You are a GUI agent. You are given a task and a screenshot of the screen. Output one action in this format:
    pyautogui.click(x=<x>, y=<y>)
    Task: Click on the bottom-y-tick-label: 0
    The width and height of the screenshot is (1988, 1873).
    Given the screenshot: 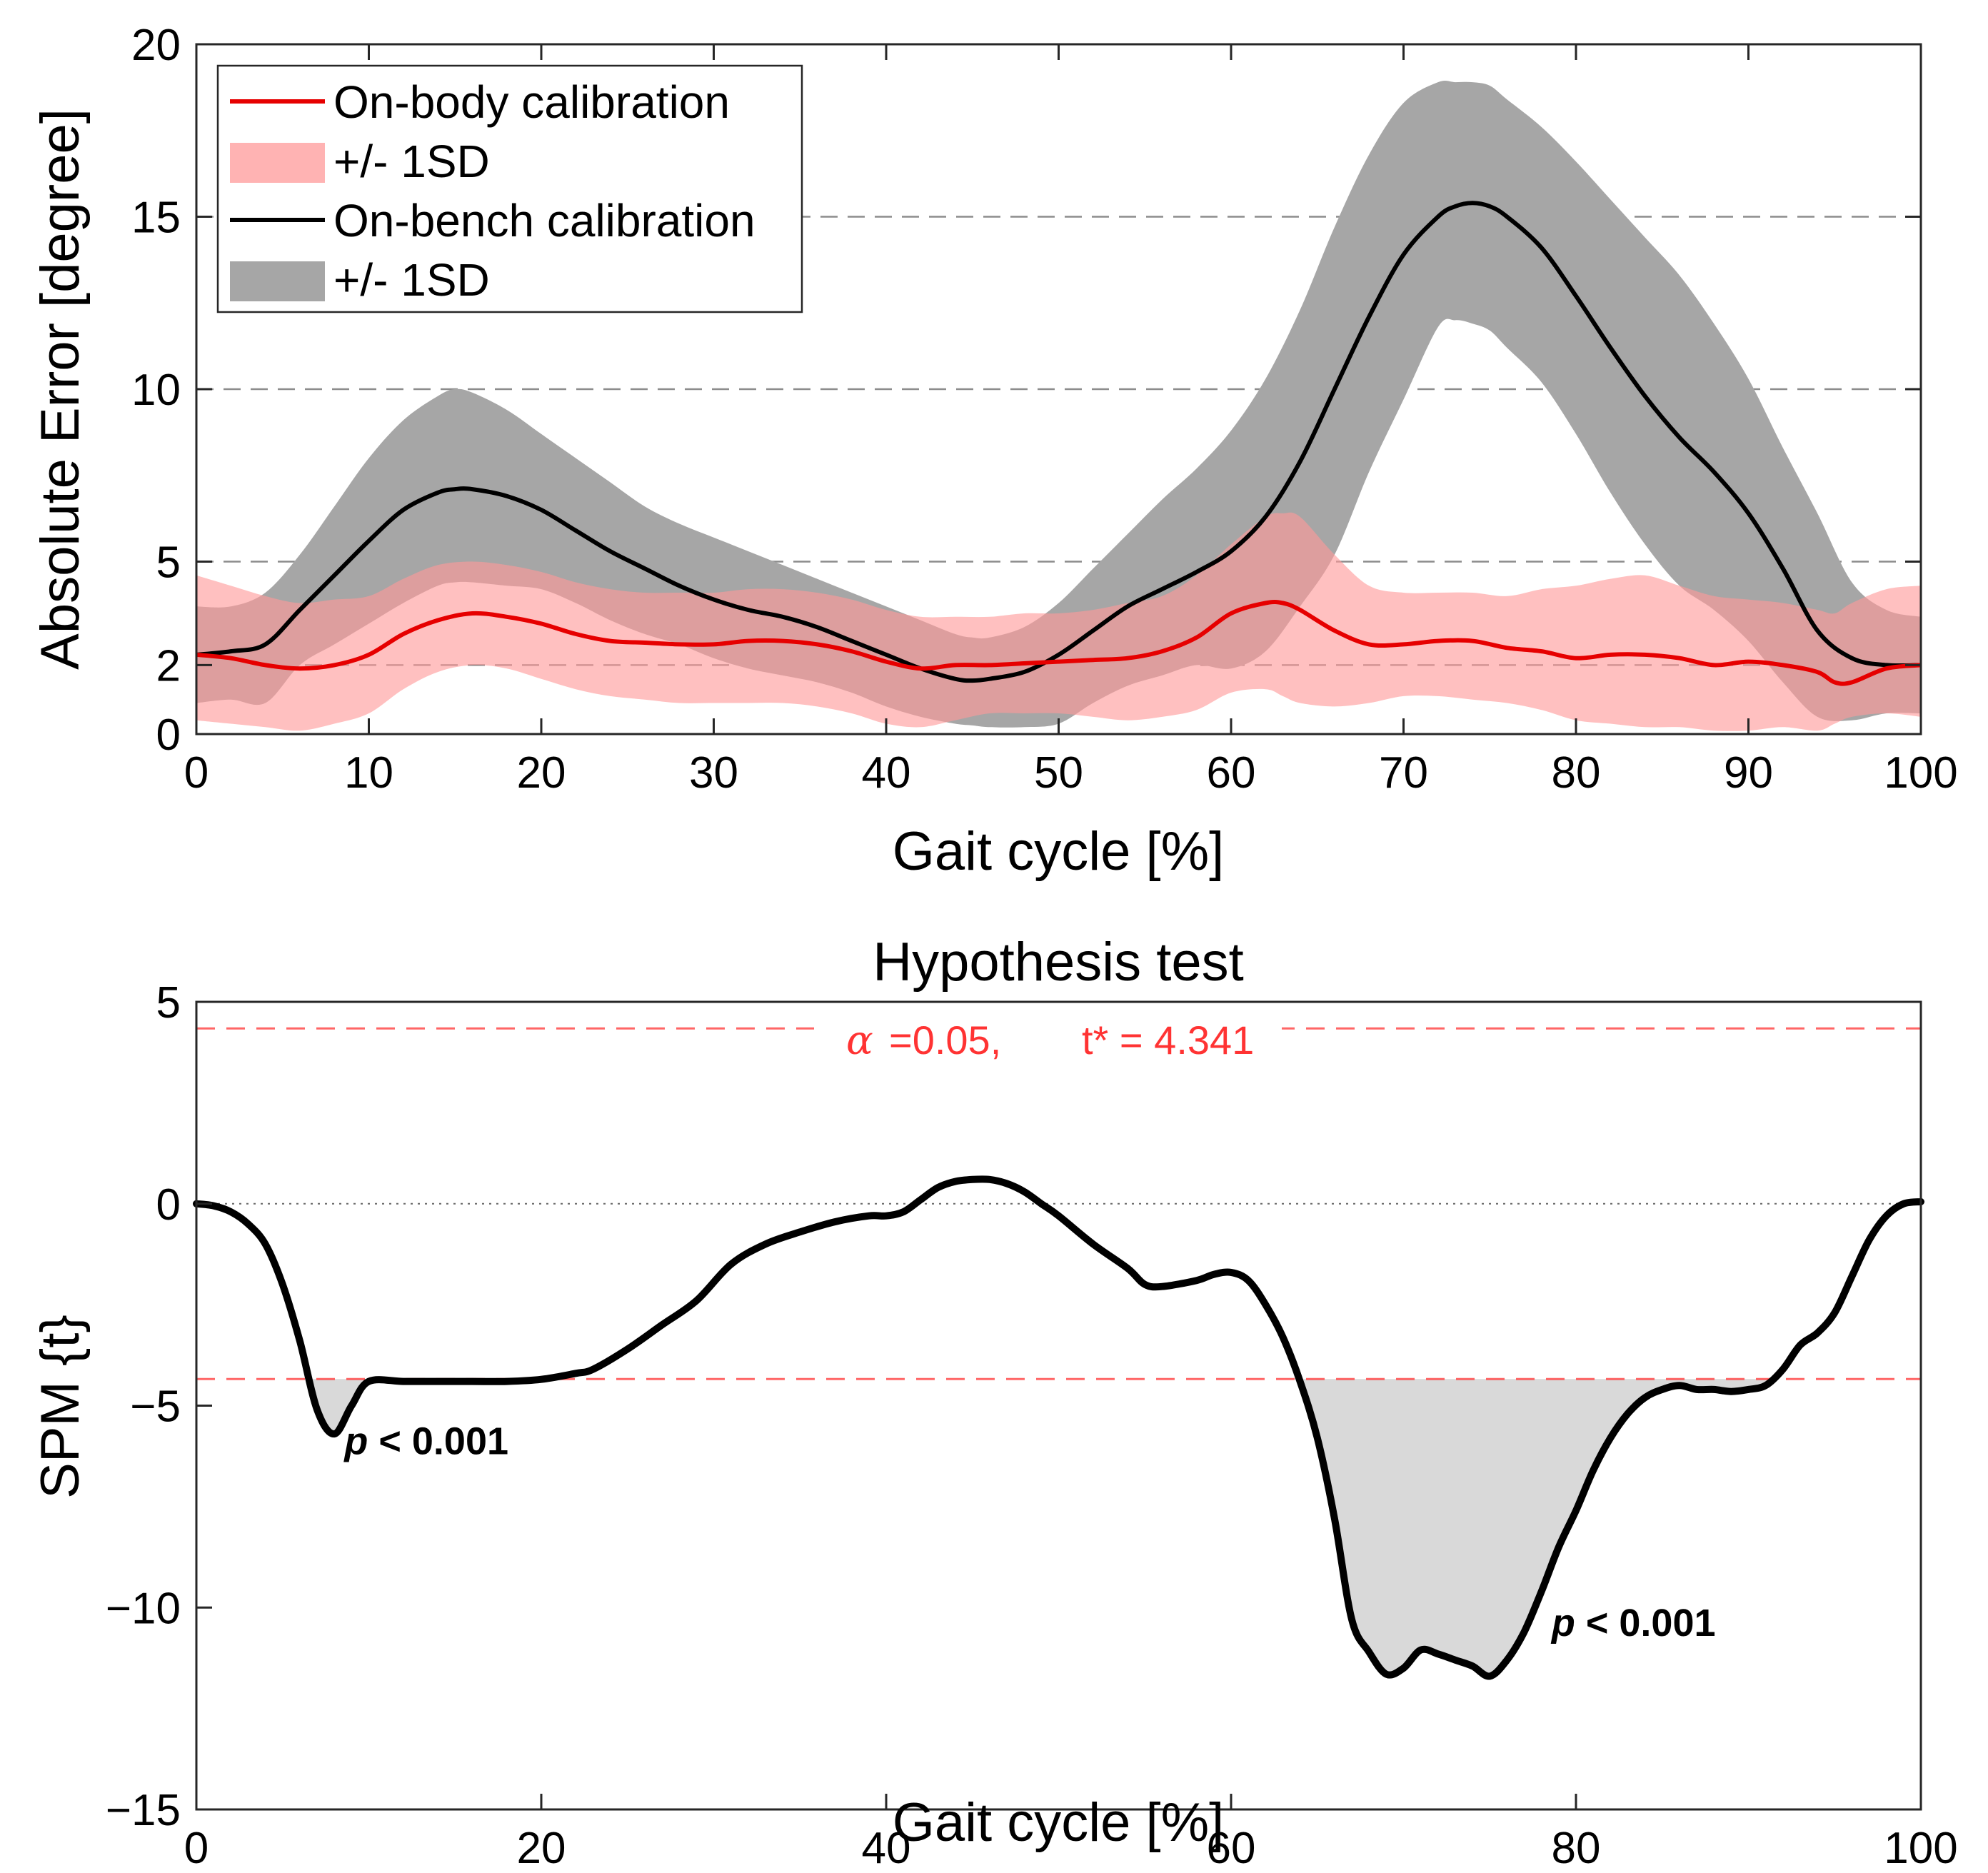 What is the action you would take?
    pyautogui.click(x=168, y=1205)
    